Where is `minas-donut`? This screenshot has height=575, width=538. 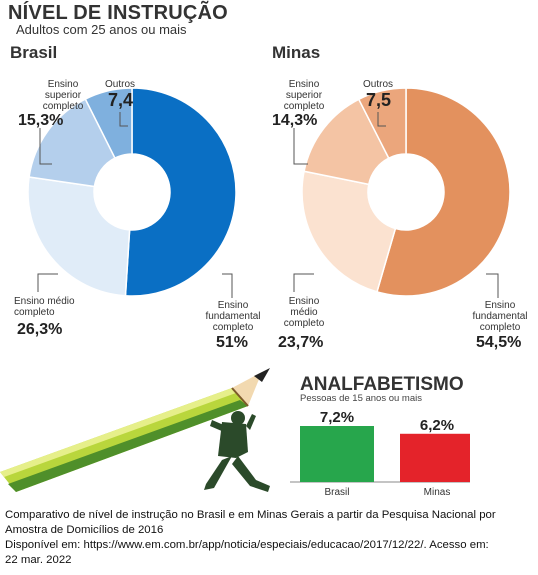
minas-donut is located at coordinates (406, 192).